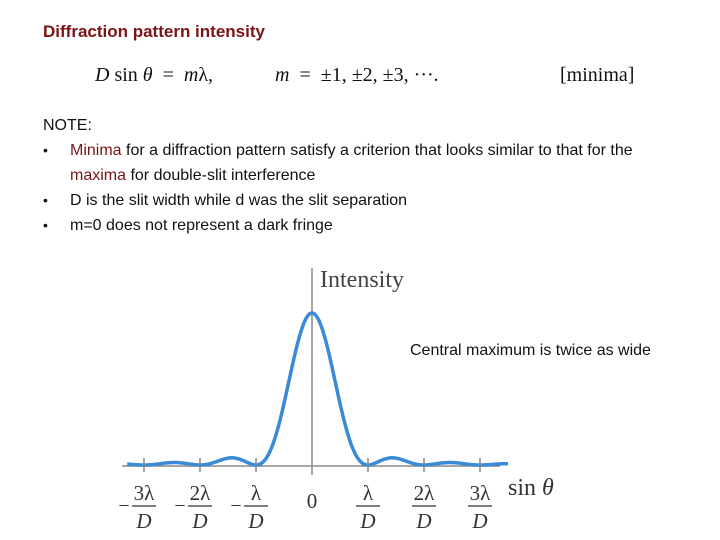 This screenshot has height=540, width=720. I want to click on minima-equation-m: m = ±1, ±2, ±3, ···., so click(357, 75).